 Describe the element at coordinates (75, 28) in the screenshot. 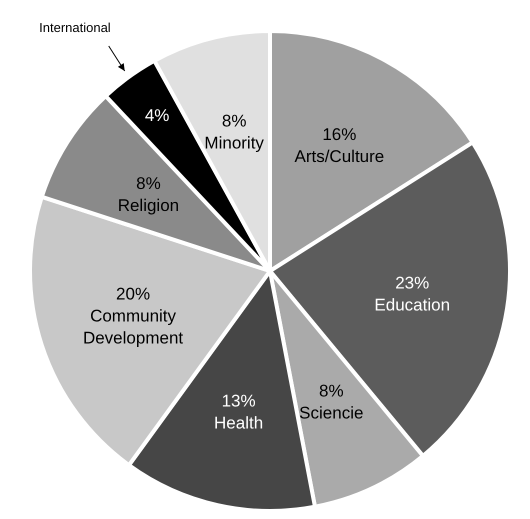

I see `slice-label: International` at that location.